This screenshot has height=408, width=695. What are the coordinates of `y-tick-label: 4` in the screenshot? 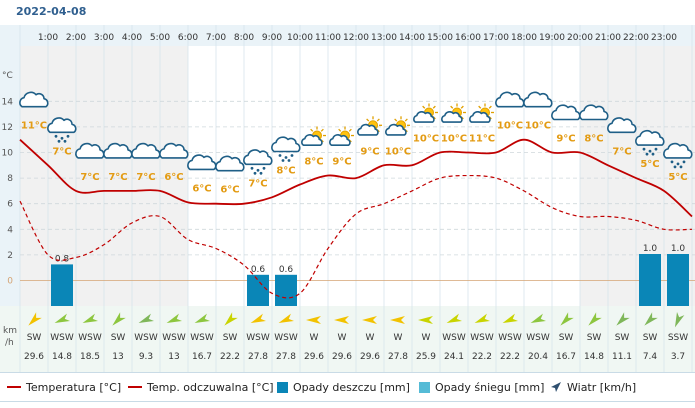 It's located at (10, 230).